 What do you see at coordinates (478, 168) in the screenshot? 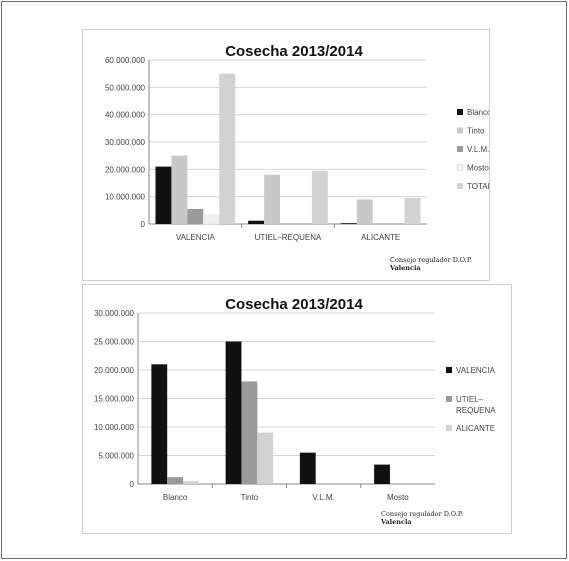
I see `legend-label: Mosto` at bounding box center [478, 168].